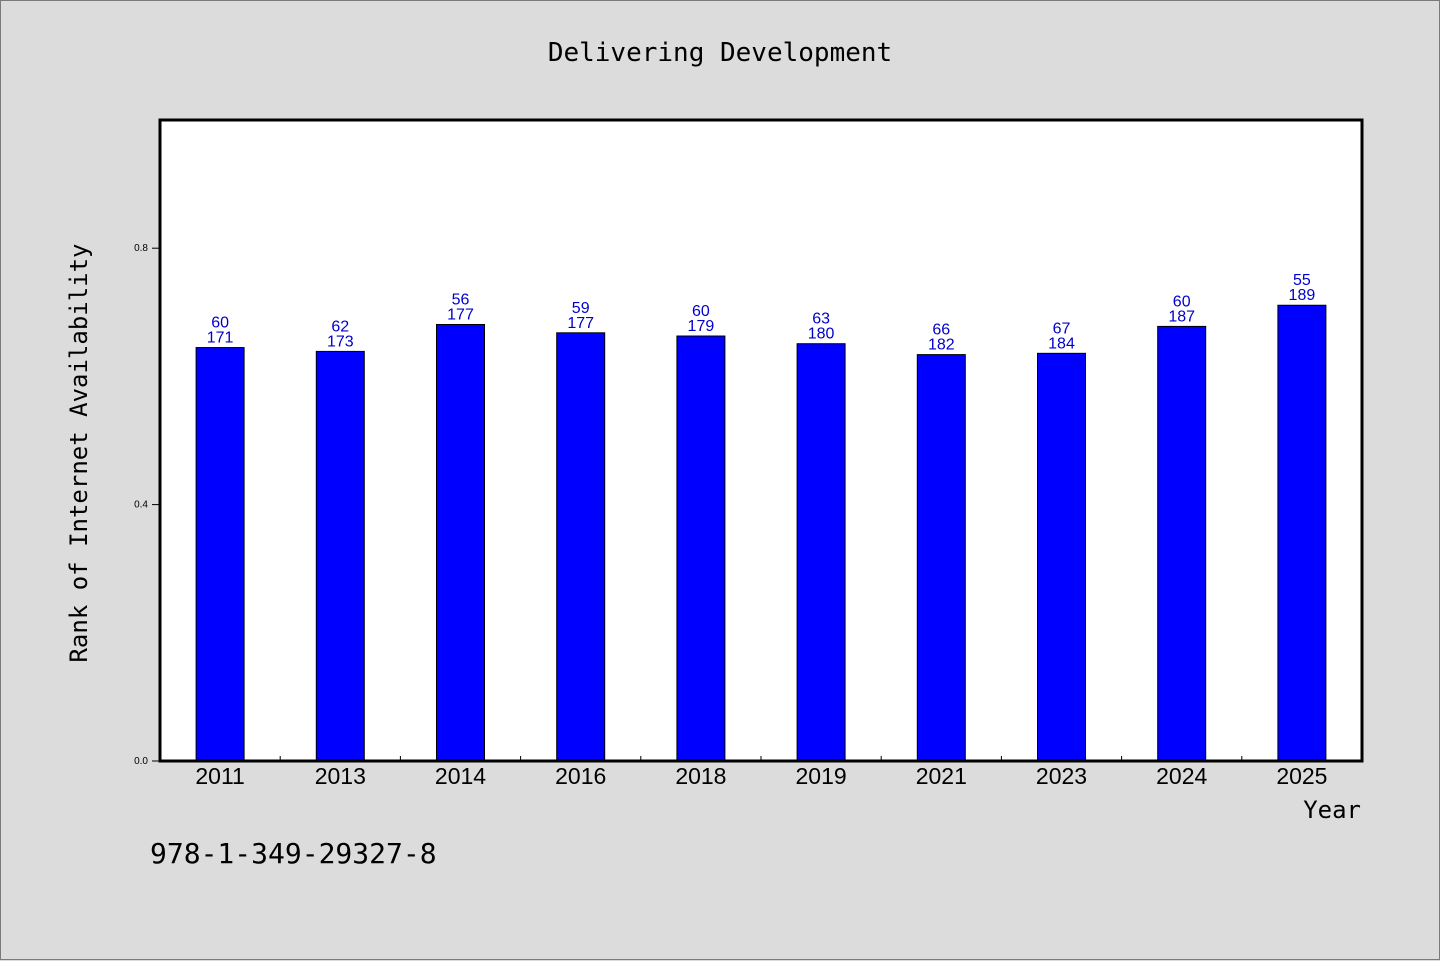 This screenshot has height=961, width=1440. I want to click on data-label-bottom-2014: 177, so click(460, 314).